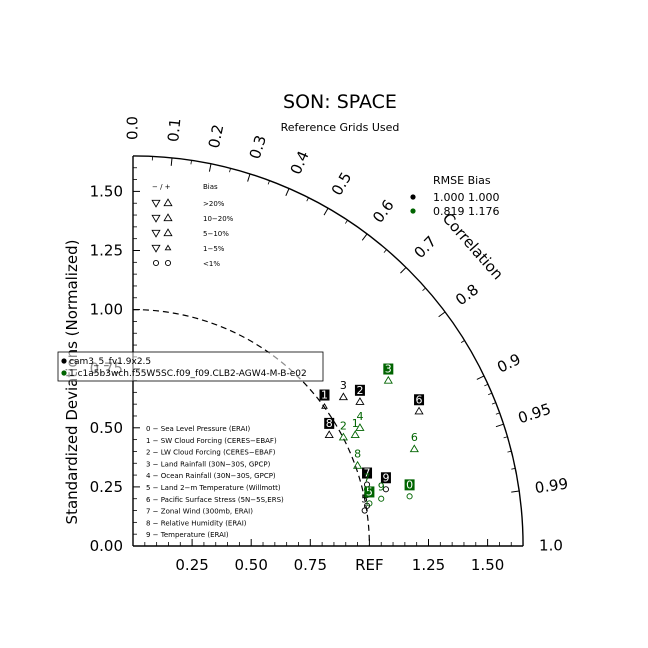 The image size is (648, 648). What do you see at coordinates (250, 565) in the screenshot?
I see `x-tick-label: 0.50` at bounding box center [250, 565].